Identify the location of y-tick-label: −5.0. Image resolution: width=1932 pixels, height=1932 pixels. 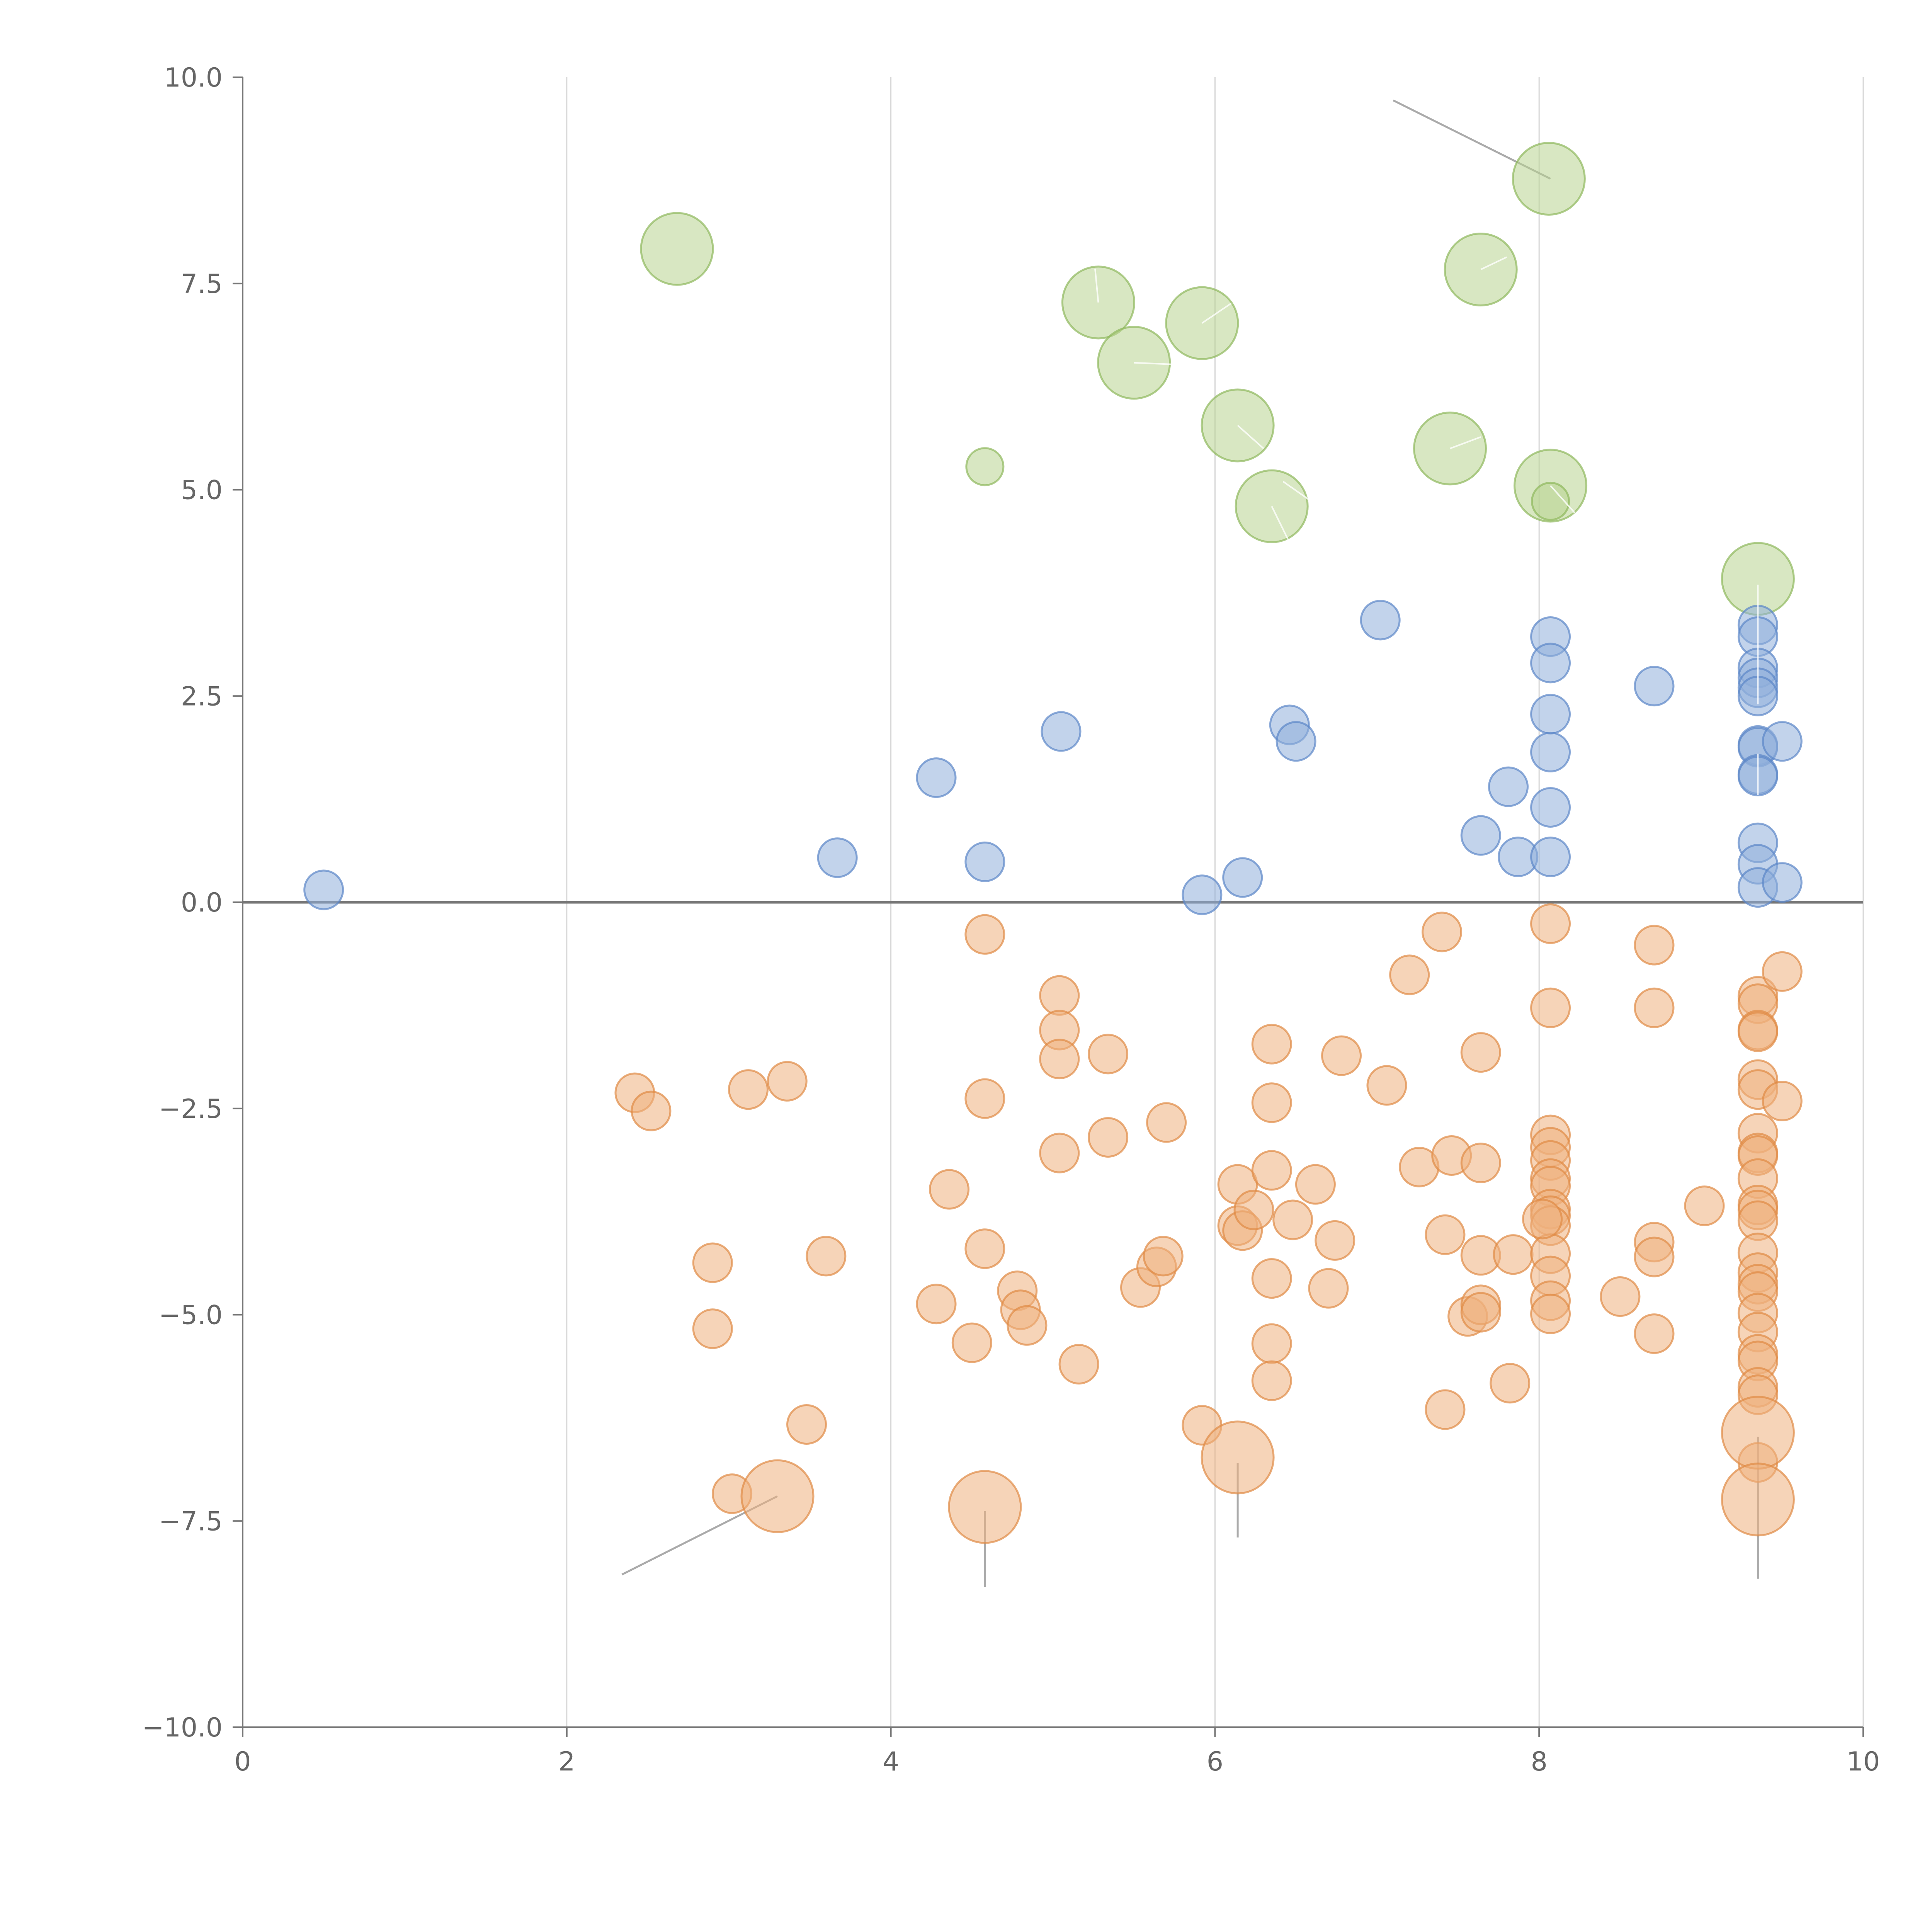
(191, 1315).